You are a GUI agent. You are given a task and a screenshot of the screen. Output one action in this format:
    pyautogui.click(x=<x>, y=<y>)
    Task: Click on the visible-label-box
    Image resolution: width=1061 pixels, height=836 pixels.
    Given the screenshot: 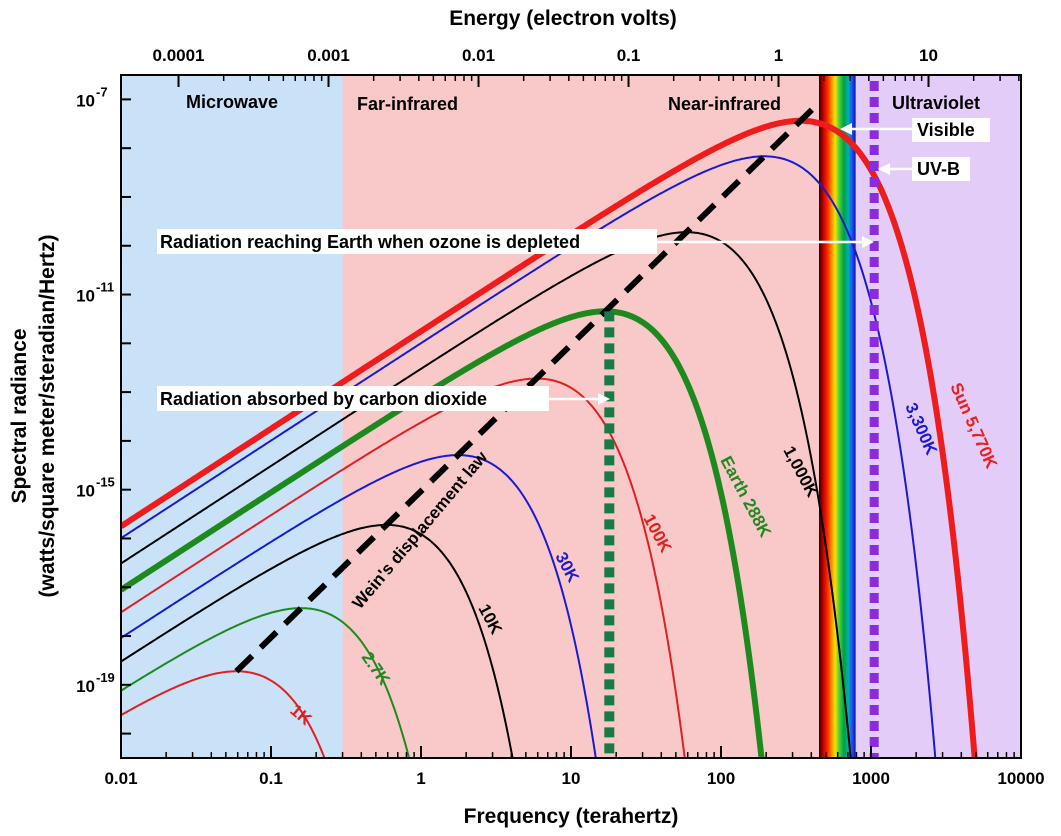 What is the action you would take?
    pyautogui.click(x=951, y=130)
    